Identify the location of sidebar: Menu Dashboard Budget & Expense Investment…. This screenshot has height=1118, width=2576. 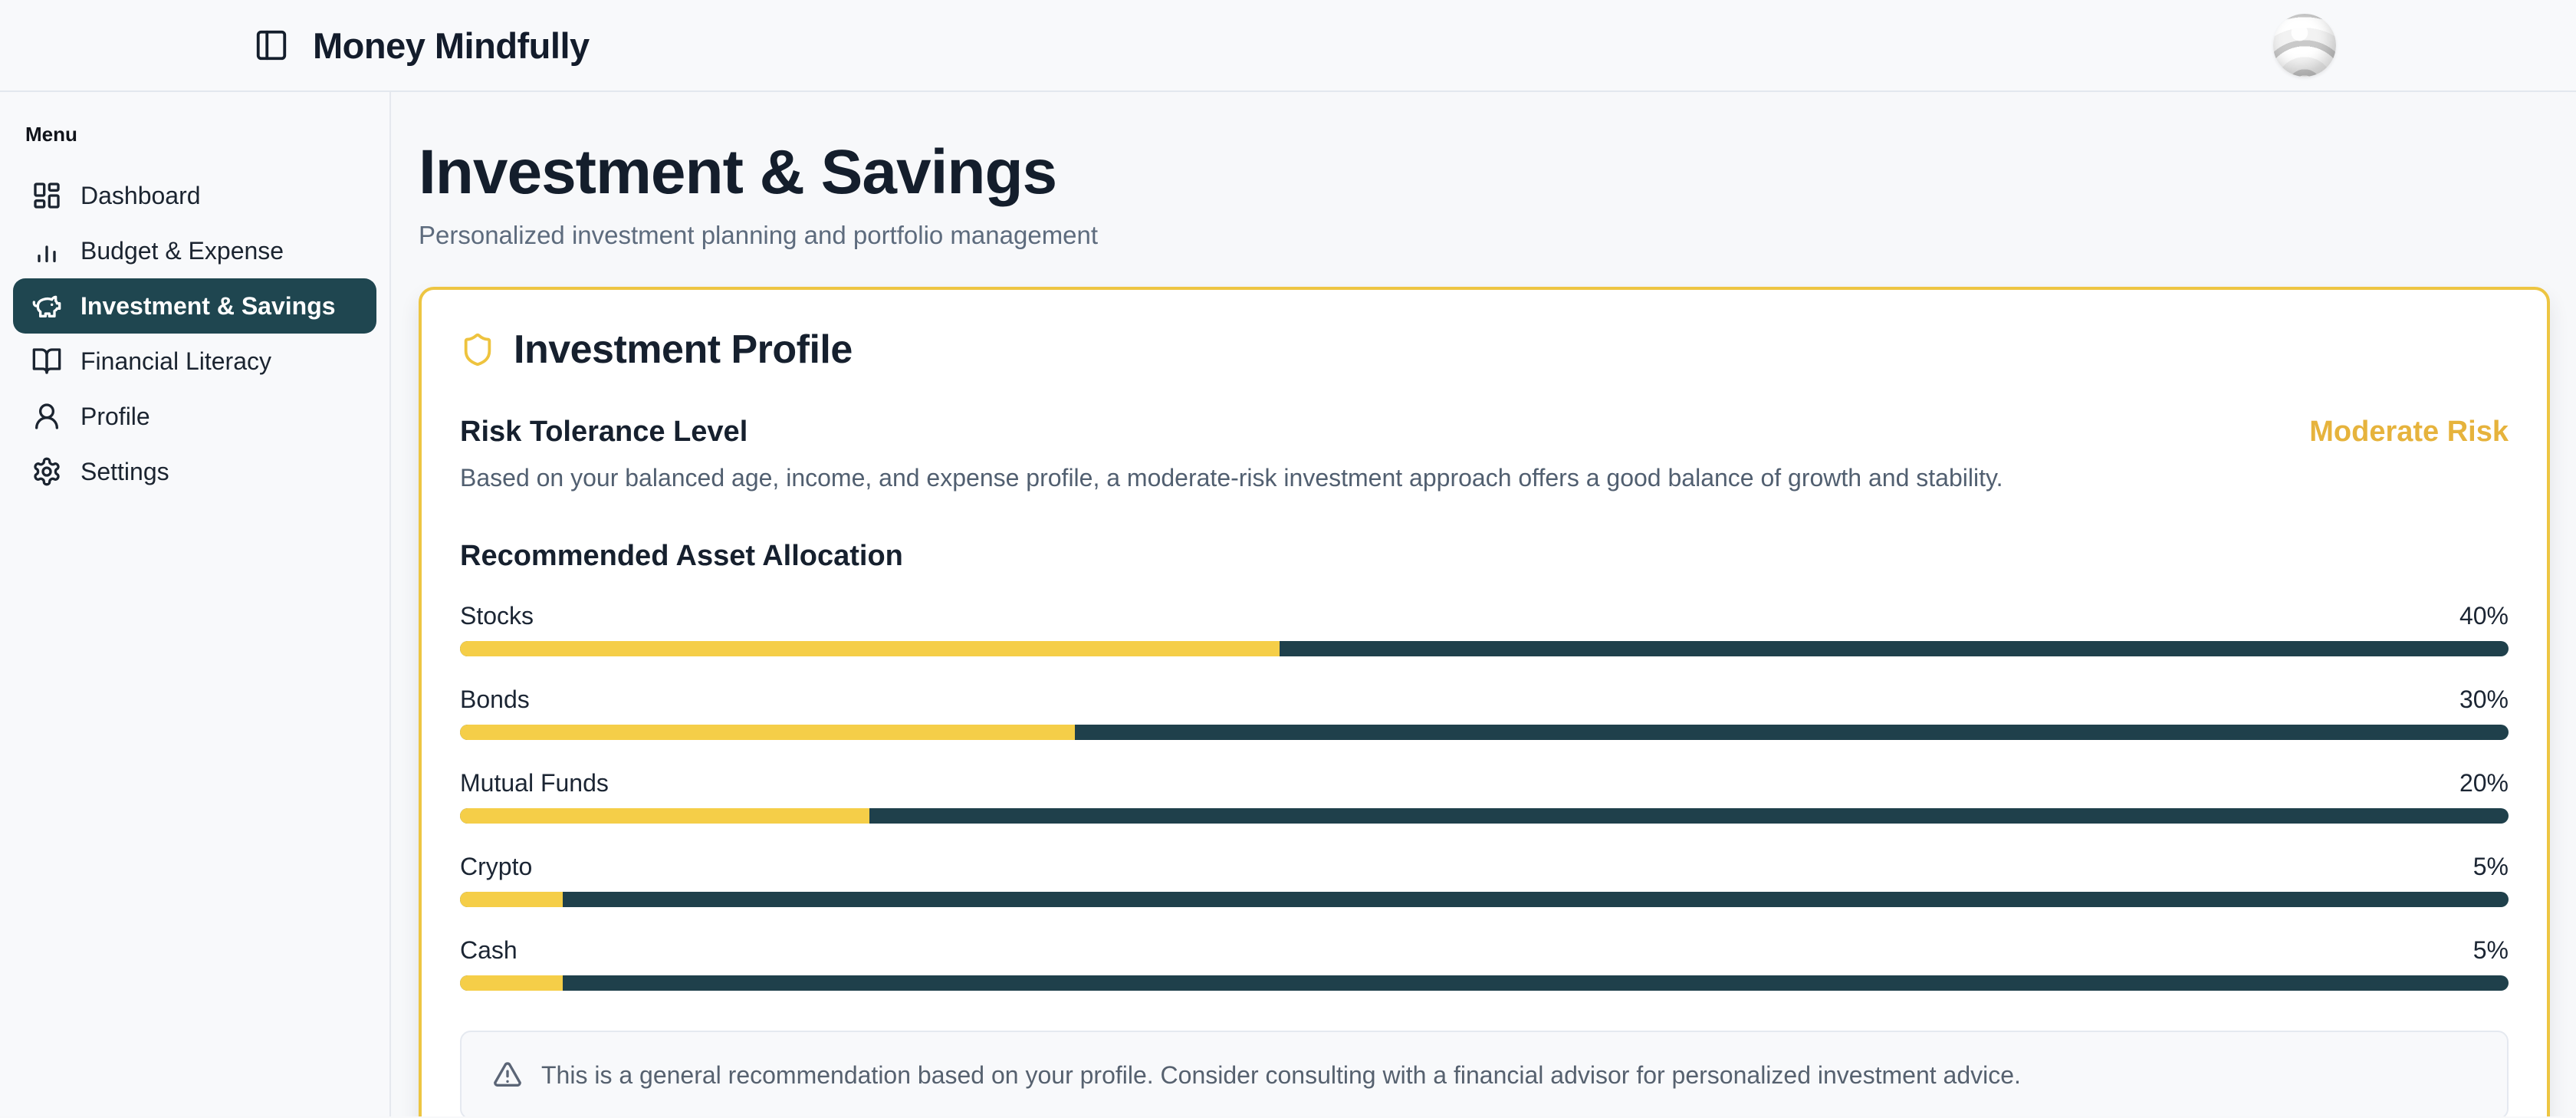
(195, 604).